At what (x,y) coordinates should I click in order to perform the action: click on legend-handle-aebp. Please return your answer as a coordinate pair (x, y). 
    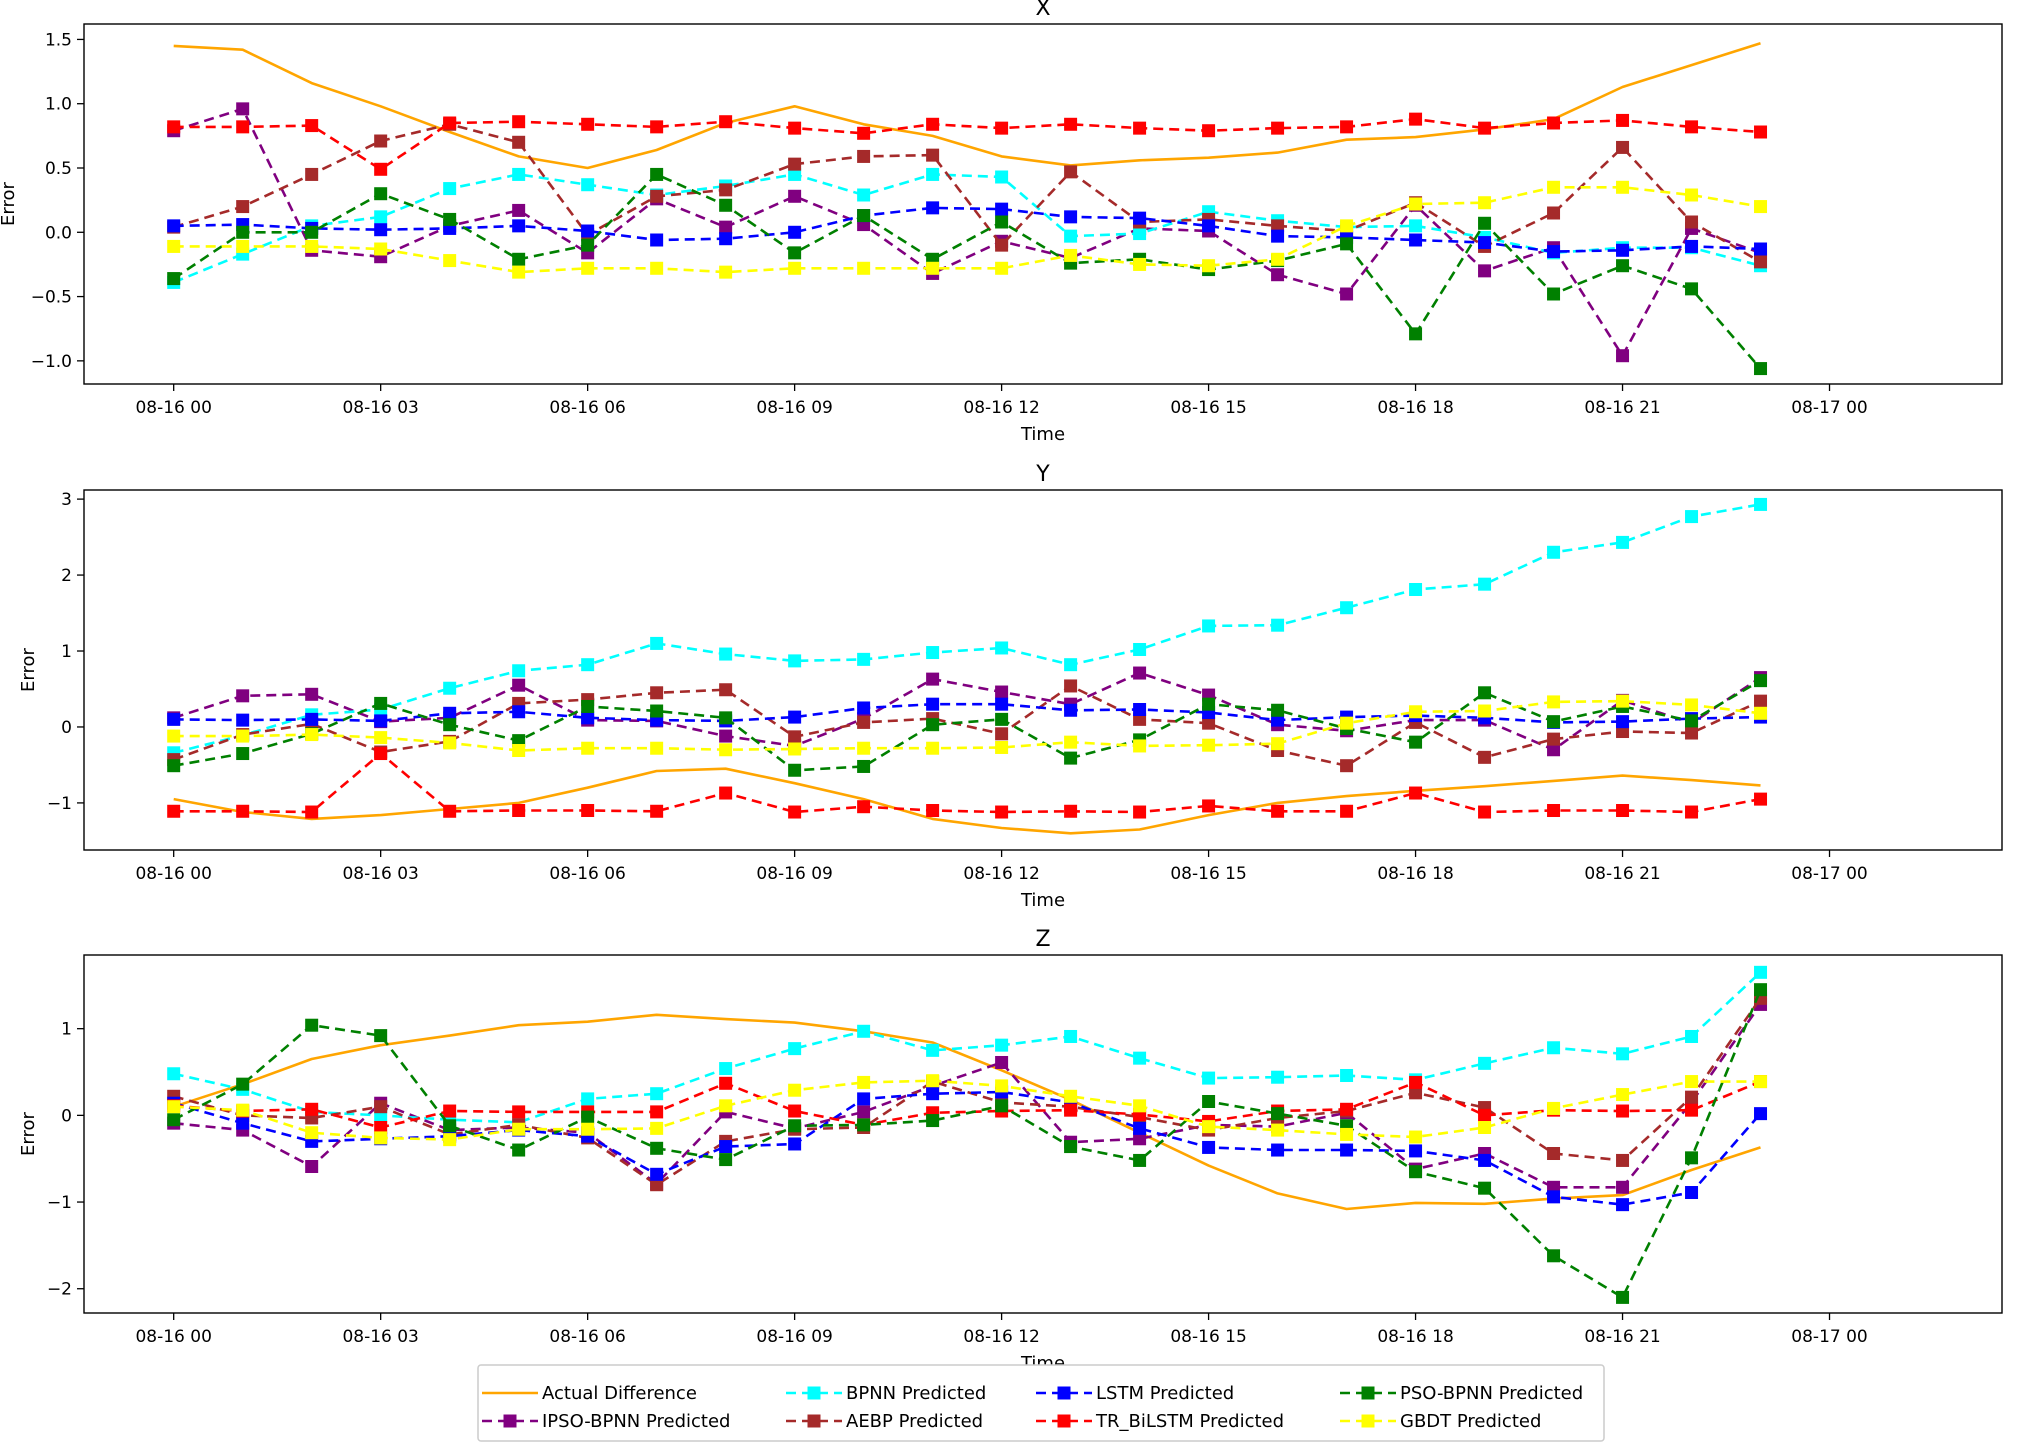
    Looking at the image, I should click on (814, 1421).